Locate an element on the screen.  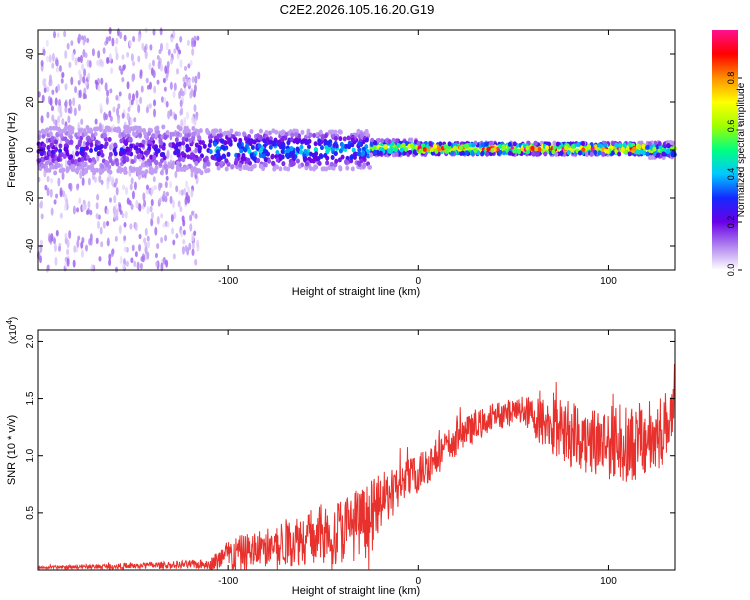
colorbar-ticks: 0.0 0.2 0.4 0.6 0.8 is located at coordinates (734, 174).